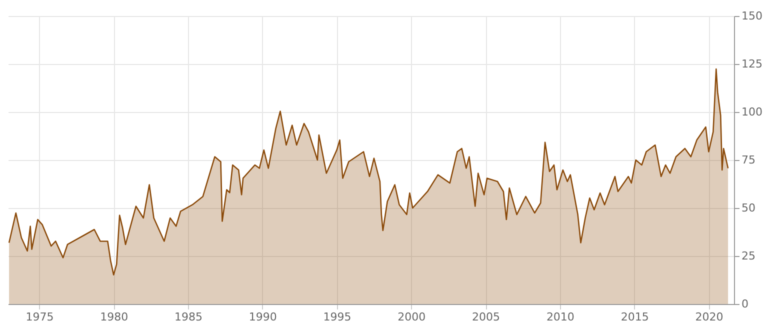 The image size is (768, 328). I want to click on x-tick-label: 1990, so click(262, 317).